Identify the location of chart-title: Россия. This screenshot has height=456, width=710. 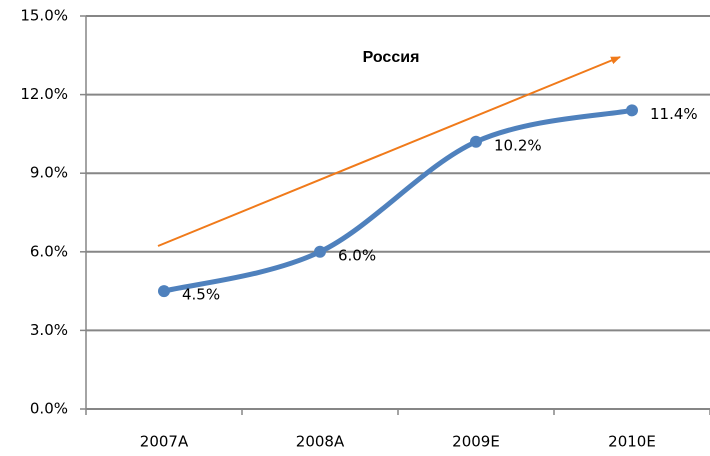
(391, 57).